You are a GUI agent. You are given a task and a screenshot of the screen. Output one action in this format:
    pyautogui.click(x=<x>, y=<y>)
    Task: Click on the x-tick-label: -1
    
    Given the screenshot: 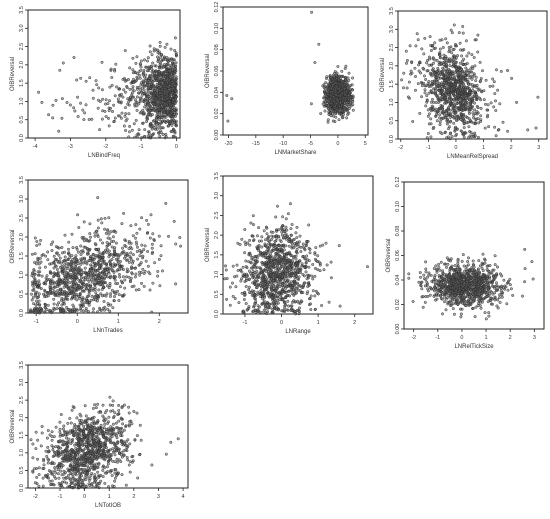 What is the action you would take?
    pyautogui.click(x=428, y=148)
    